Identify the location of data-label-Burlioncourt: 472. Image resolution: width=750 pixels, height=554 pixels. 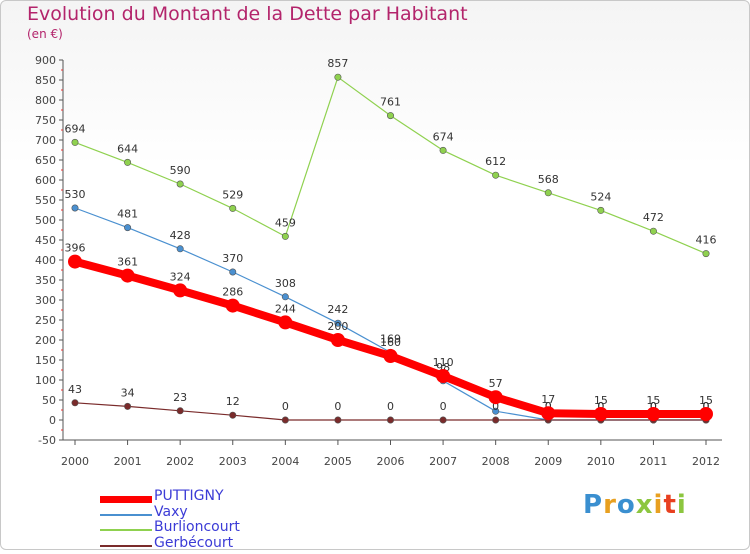
(653, 217).